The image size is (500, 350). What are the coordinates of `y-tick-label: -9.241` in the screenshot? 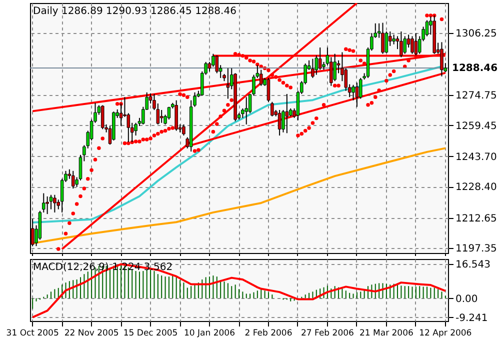 It's located at (472, 318).